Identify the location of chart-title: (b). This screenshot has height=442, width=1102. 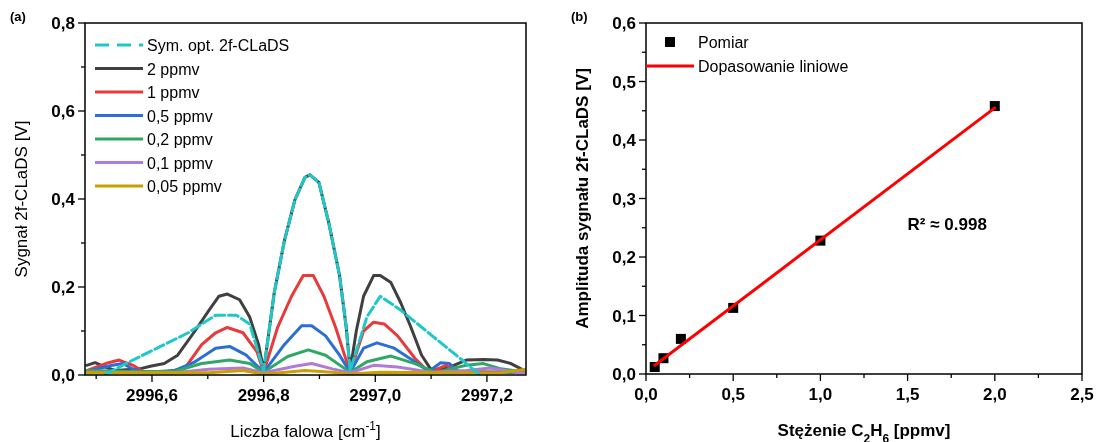
(579, 16).